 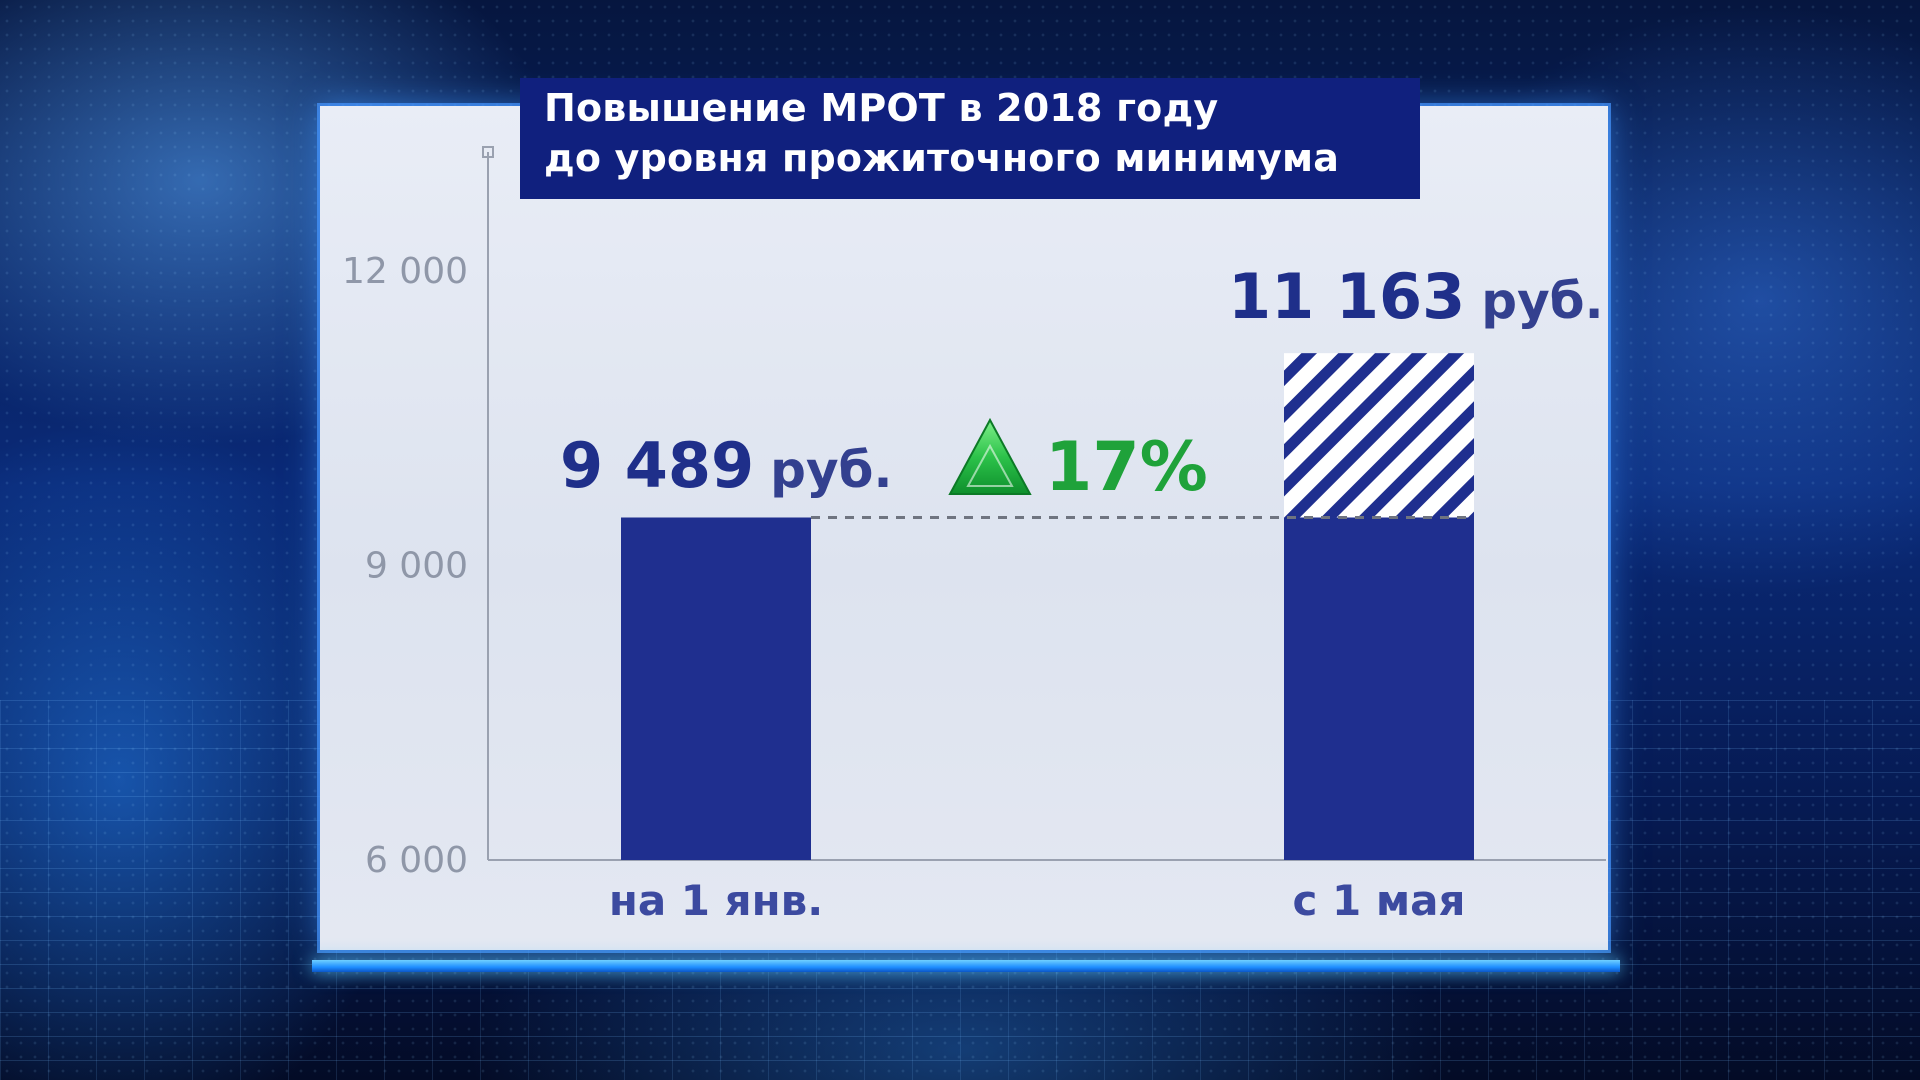 I want to click on value-label-jan: 9 489 руб., so click(x=726, y=465).